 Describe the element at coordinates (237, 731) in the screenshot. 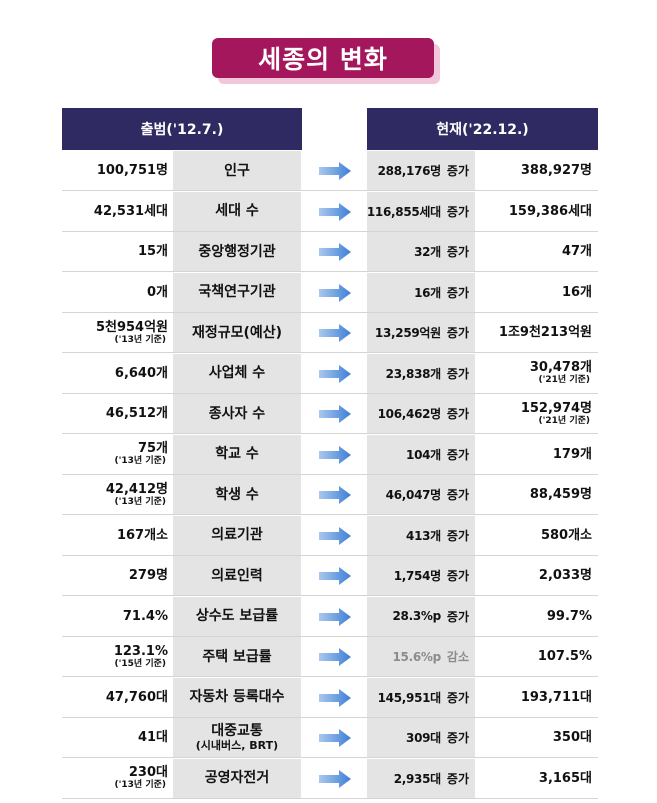

I see `row-label: 대중교통` at that location.